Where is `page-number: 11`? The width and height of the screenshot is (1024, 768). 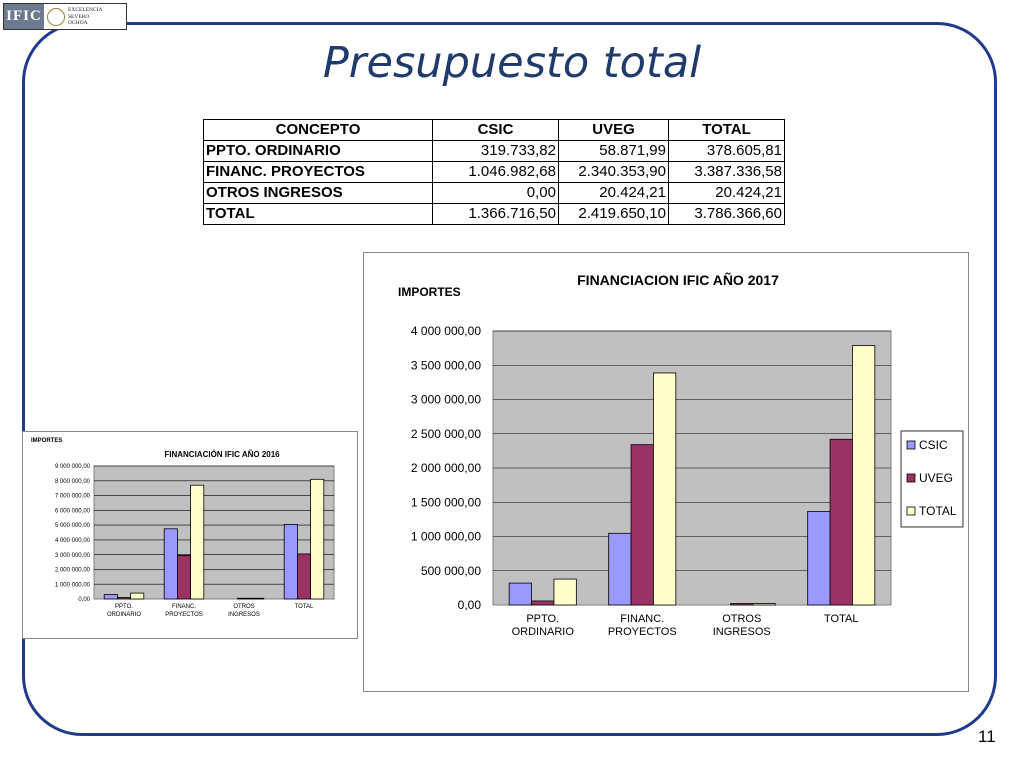
page-number: 11 is located at coordinates (987, 736).